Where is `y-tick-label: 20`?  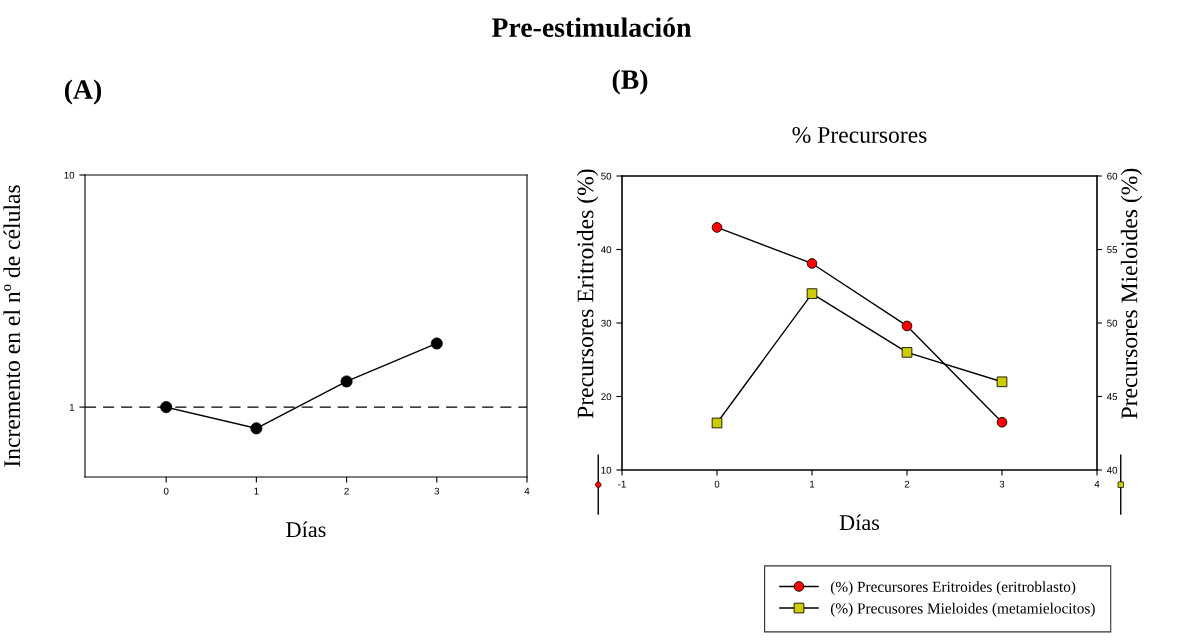 y-tick-label: 20 is located at coordinates (606, 397).